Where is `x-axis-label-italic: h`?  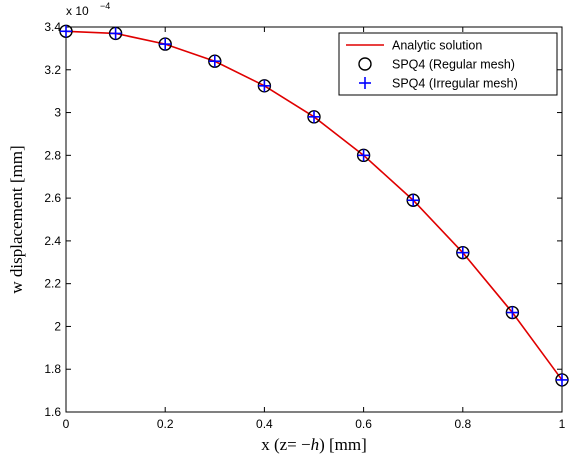 x-axis-label-italic: h is located at coordinates (315, 444).